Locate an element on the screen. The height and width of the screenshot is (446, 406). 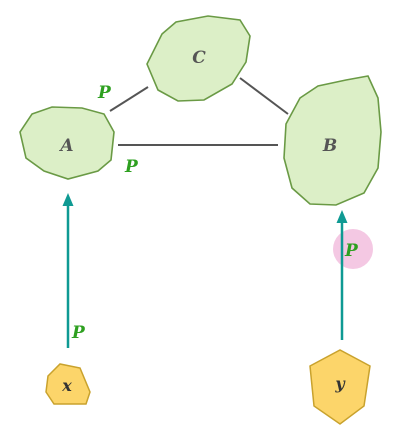
input-y-shape is located at coordinates (340, 387).